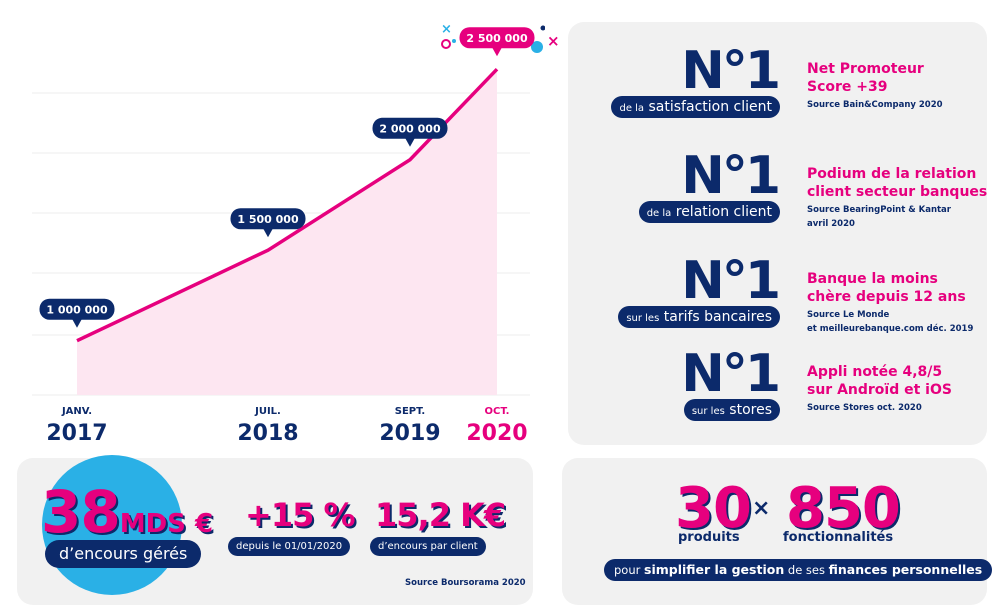  I want to click on stat-number: 38MDS €, so click(127, 512).